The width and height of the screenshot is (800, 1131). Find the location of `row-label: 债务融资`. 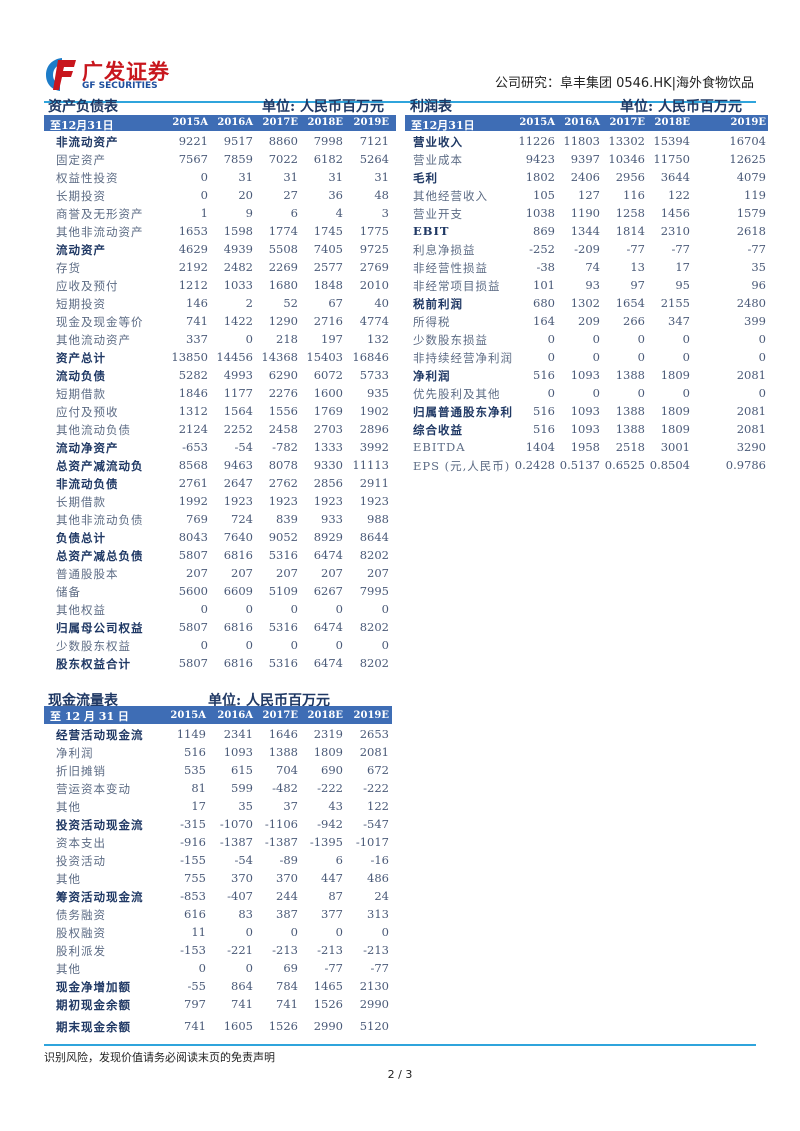

row-label: 债务融资 is located at coordinates (81, 915).